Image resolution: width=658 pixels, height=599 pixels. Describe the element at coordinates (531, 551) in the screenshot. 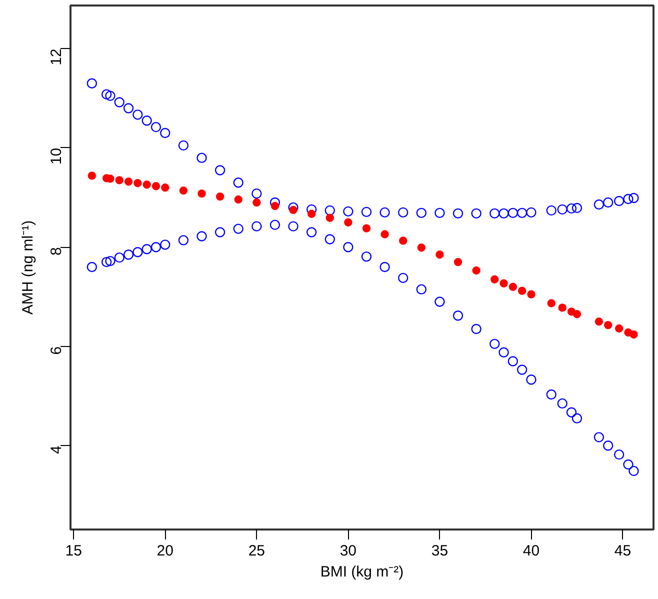

I see `x-tick-label: 40` at that location.